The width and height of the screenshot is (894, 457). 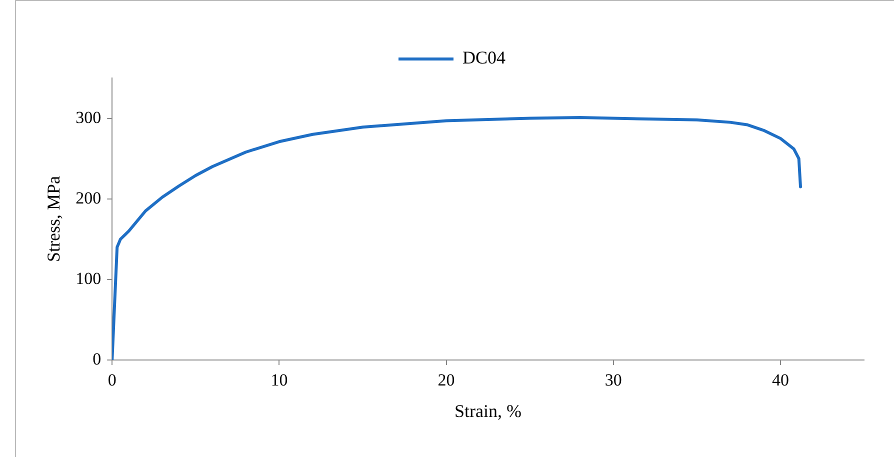 I want to click on y-axis-title: Stress, MPa, so click(x=54, y=219).